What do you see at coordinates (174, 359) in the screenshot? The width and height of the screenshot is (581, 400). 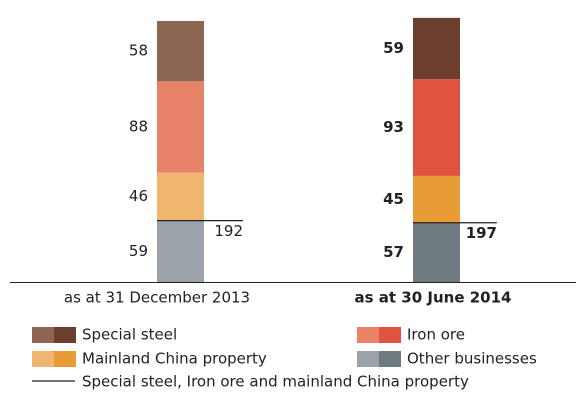 I see `legend-label: Mainland China property` at bounding box center [174, 359].